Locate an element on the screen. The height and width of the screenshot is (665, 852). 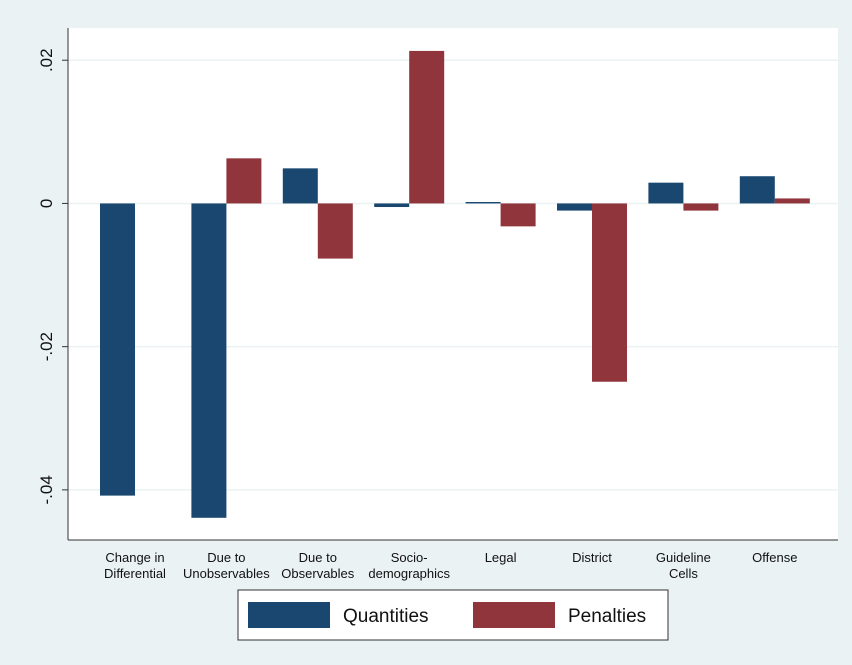
x-tick-label-line: Change in is located at coordinates (134, 557).